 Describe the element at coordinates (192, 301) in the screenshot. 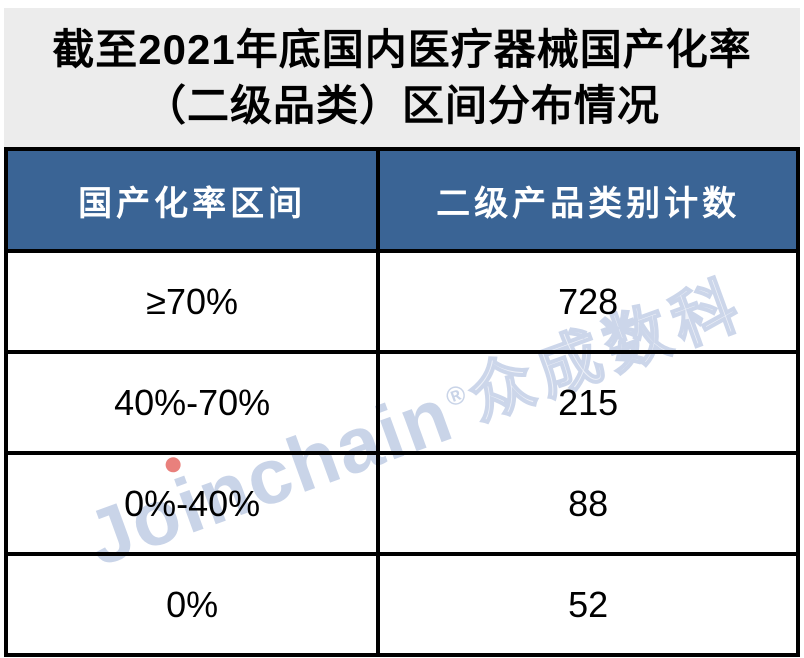

I see `cell-range: ≥70%` at that location.